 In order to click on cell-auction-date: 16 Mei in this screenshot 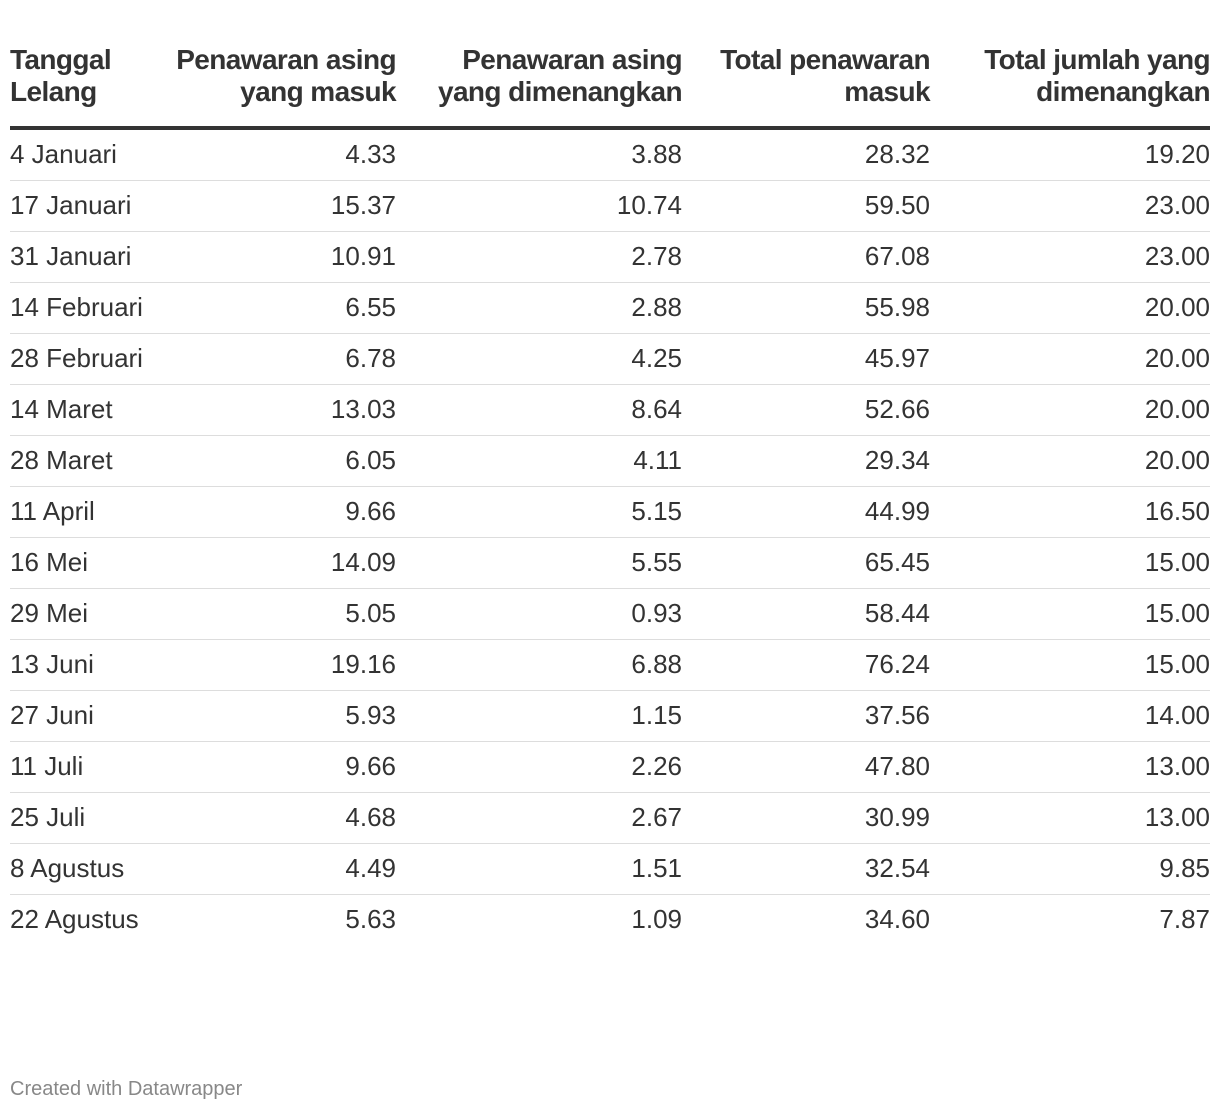, I will do `click(89, 563)`.